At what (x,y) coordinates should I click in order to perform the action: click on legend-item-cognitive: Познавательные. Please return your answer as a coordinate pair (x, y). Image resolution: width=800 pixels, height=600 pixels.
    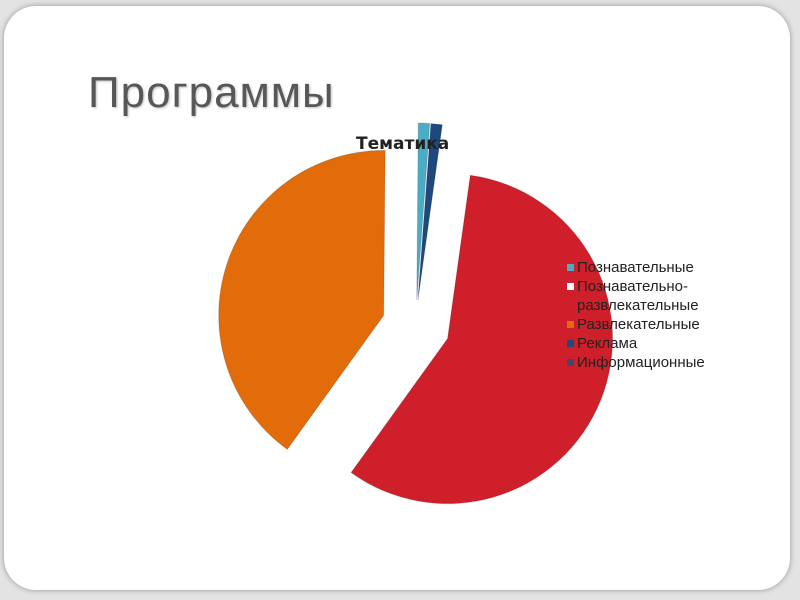
    Looking at the image, I should click on (667, 267).